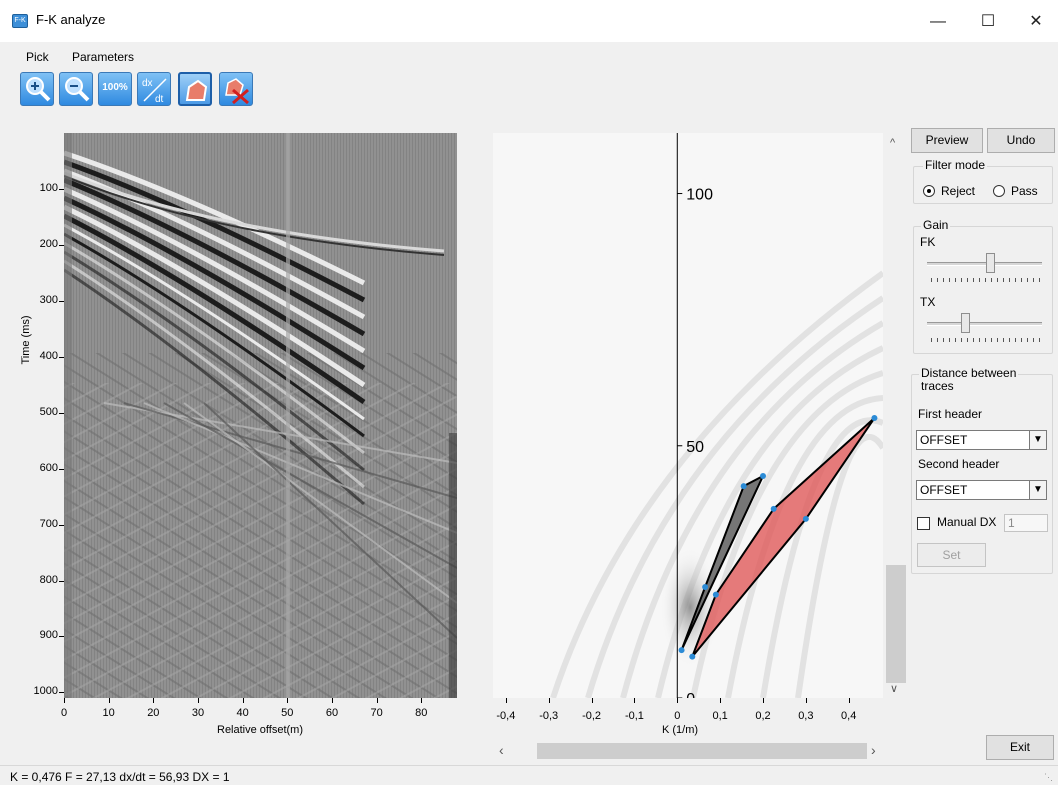  Describe the element at coordinates (950, 414) in the screenshot. I see `first-header-label: First header` at that location.